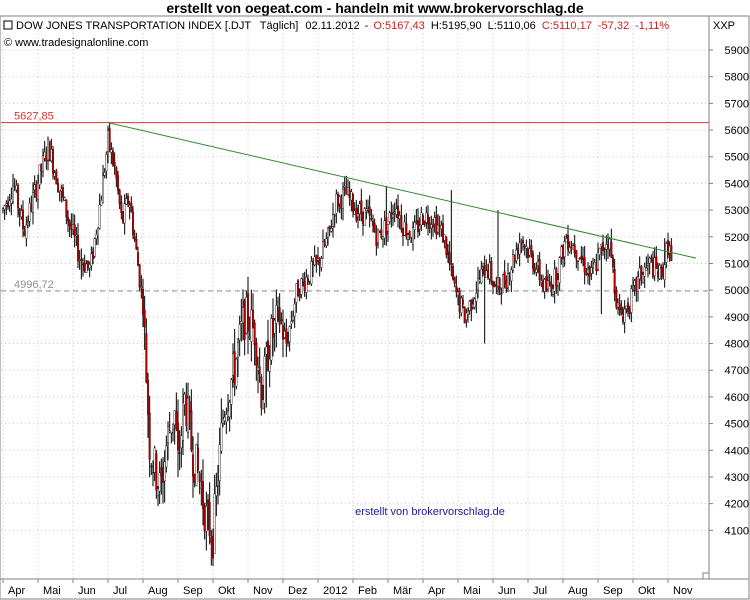  I want to click on y-tick-label: 5000, so click(737, 291).